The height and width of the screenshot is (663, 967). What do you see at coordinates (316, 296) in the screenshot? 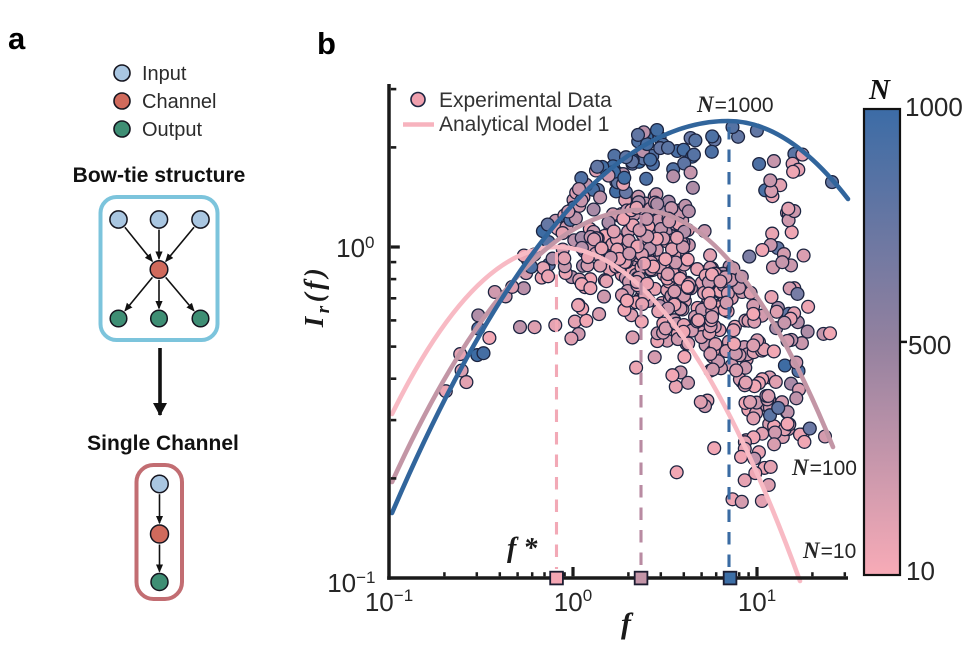
I see `svg-text: Ir(f)` at bounding box center [316, 296].